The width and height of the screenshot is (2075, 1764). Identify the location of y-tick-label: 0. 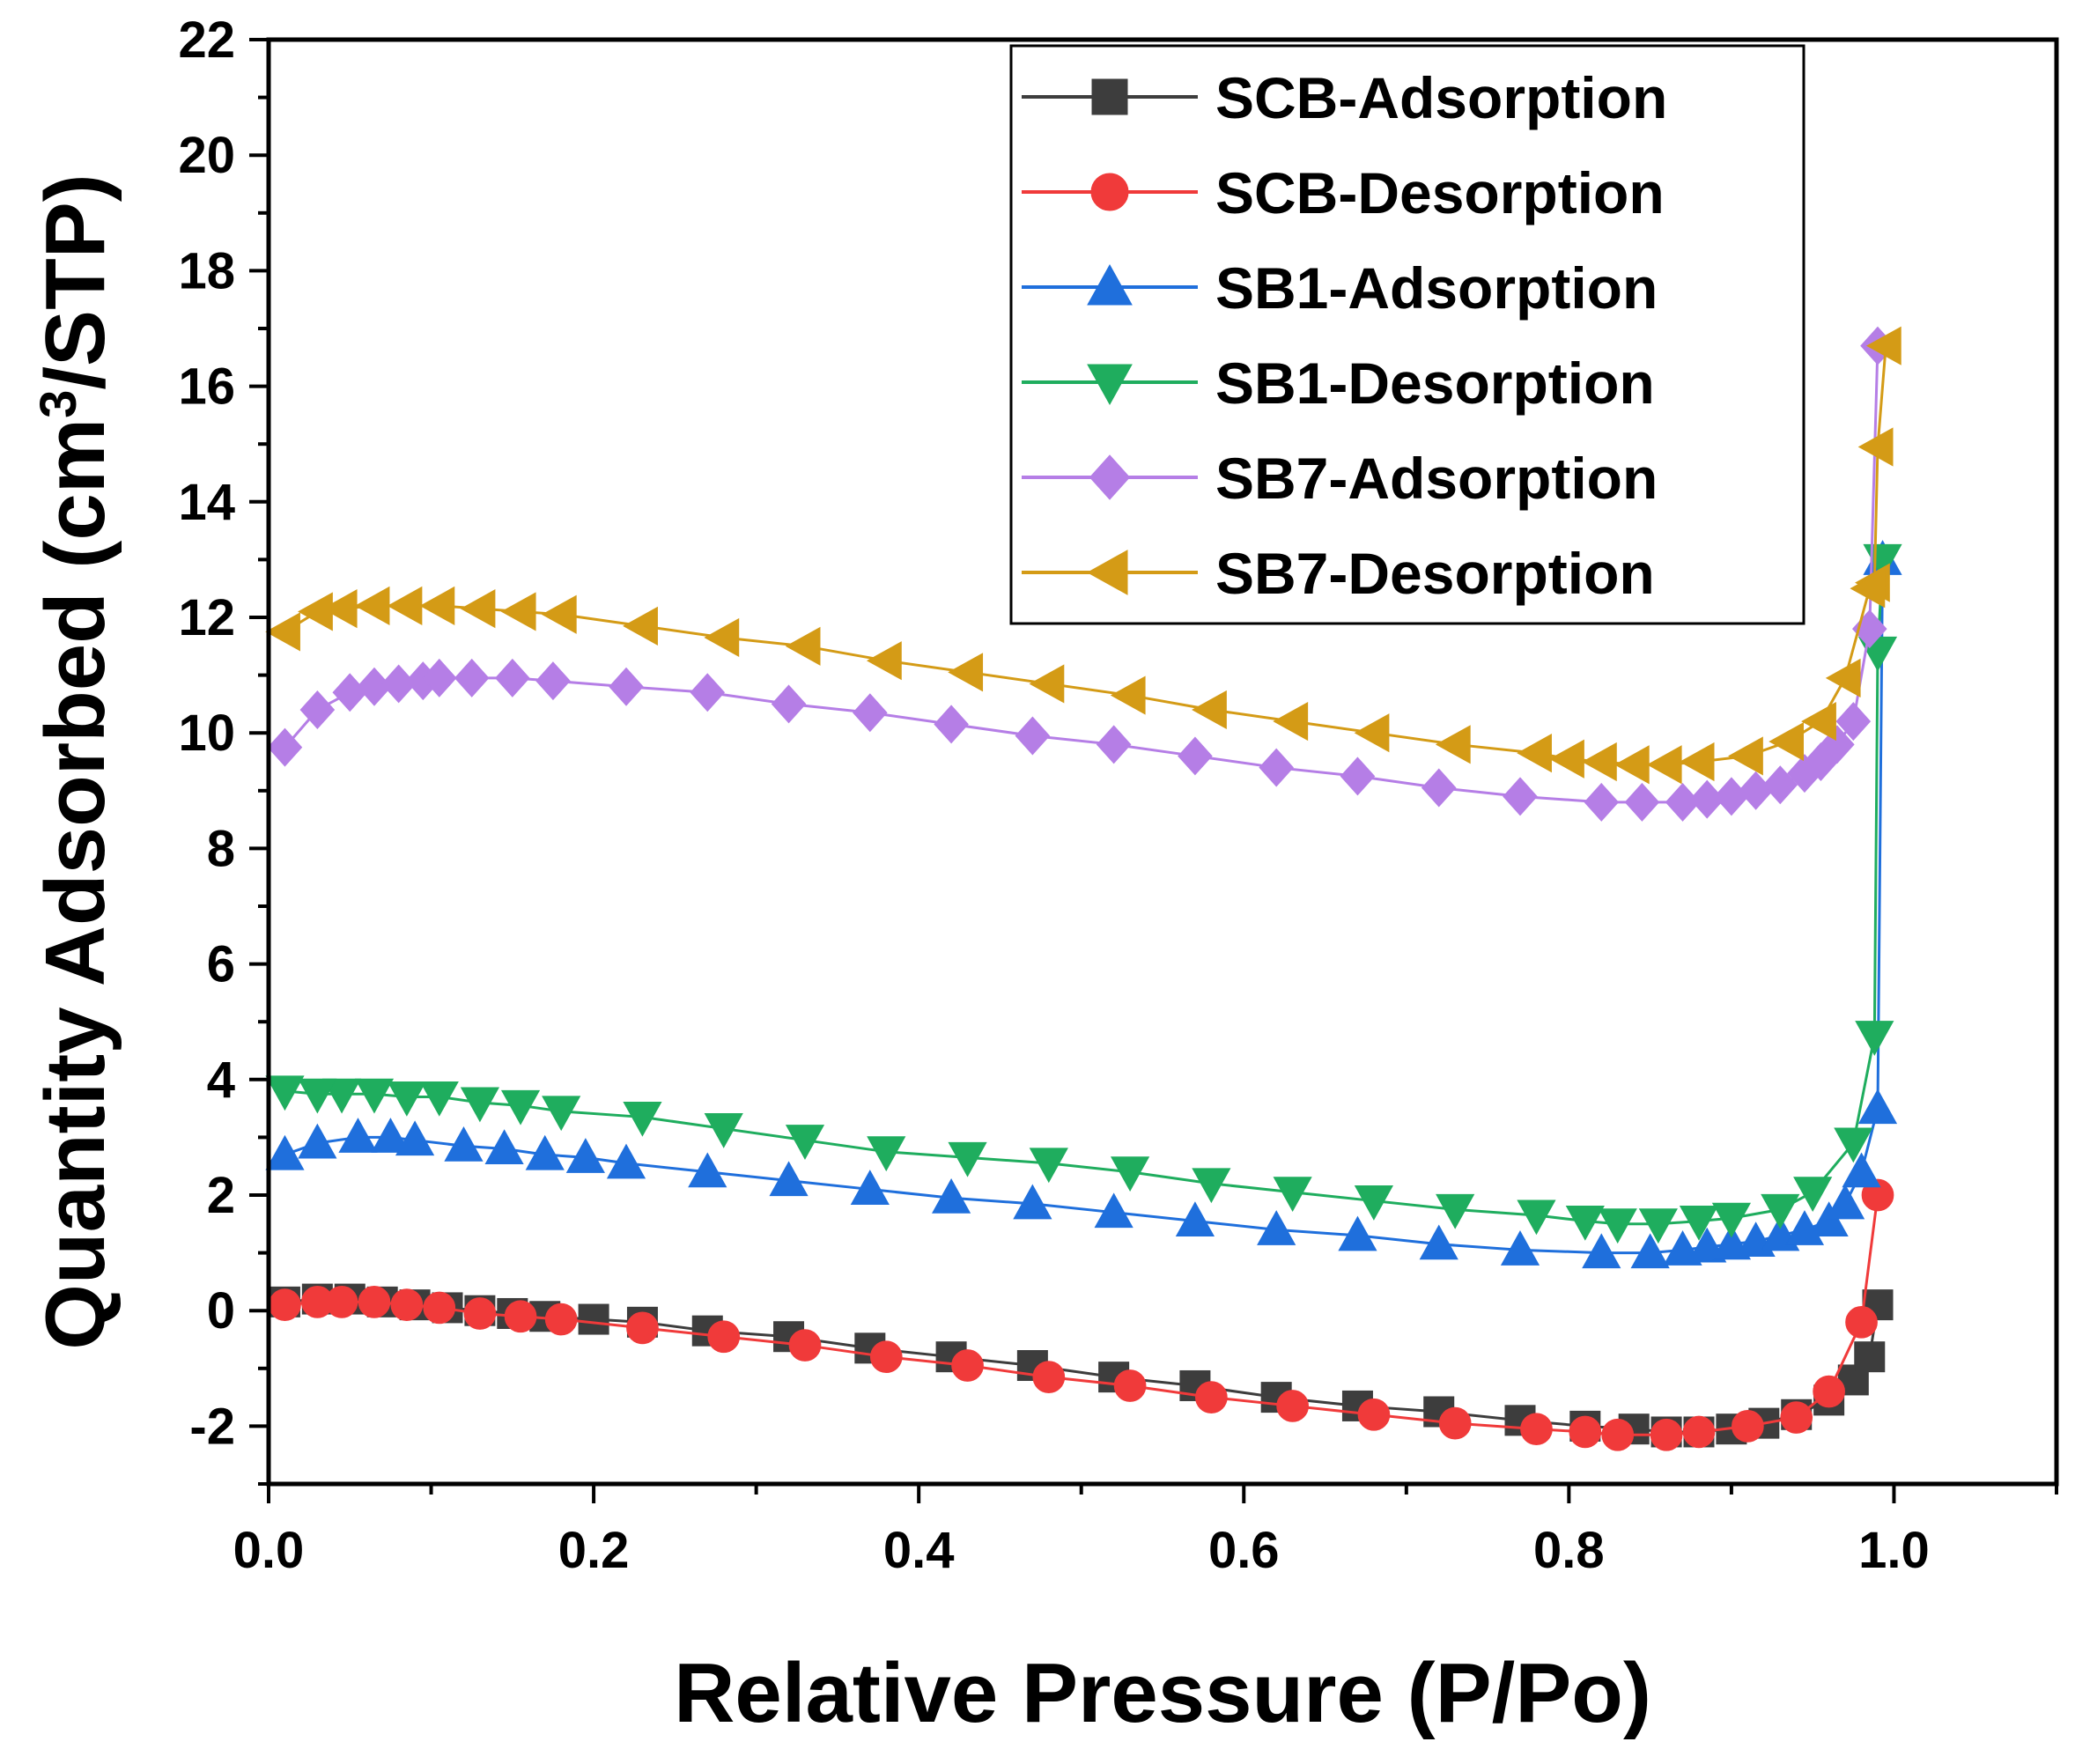
(221, 1311).